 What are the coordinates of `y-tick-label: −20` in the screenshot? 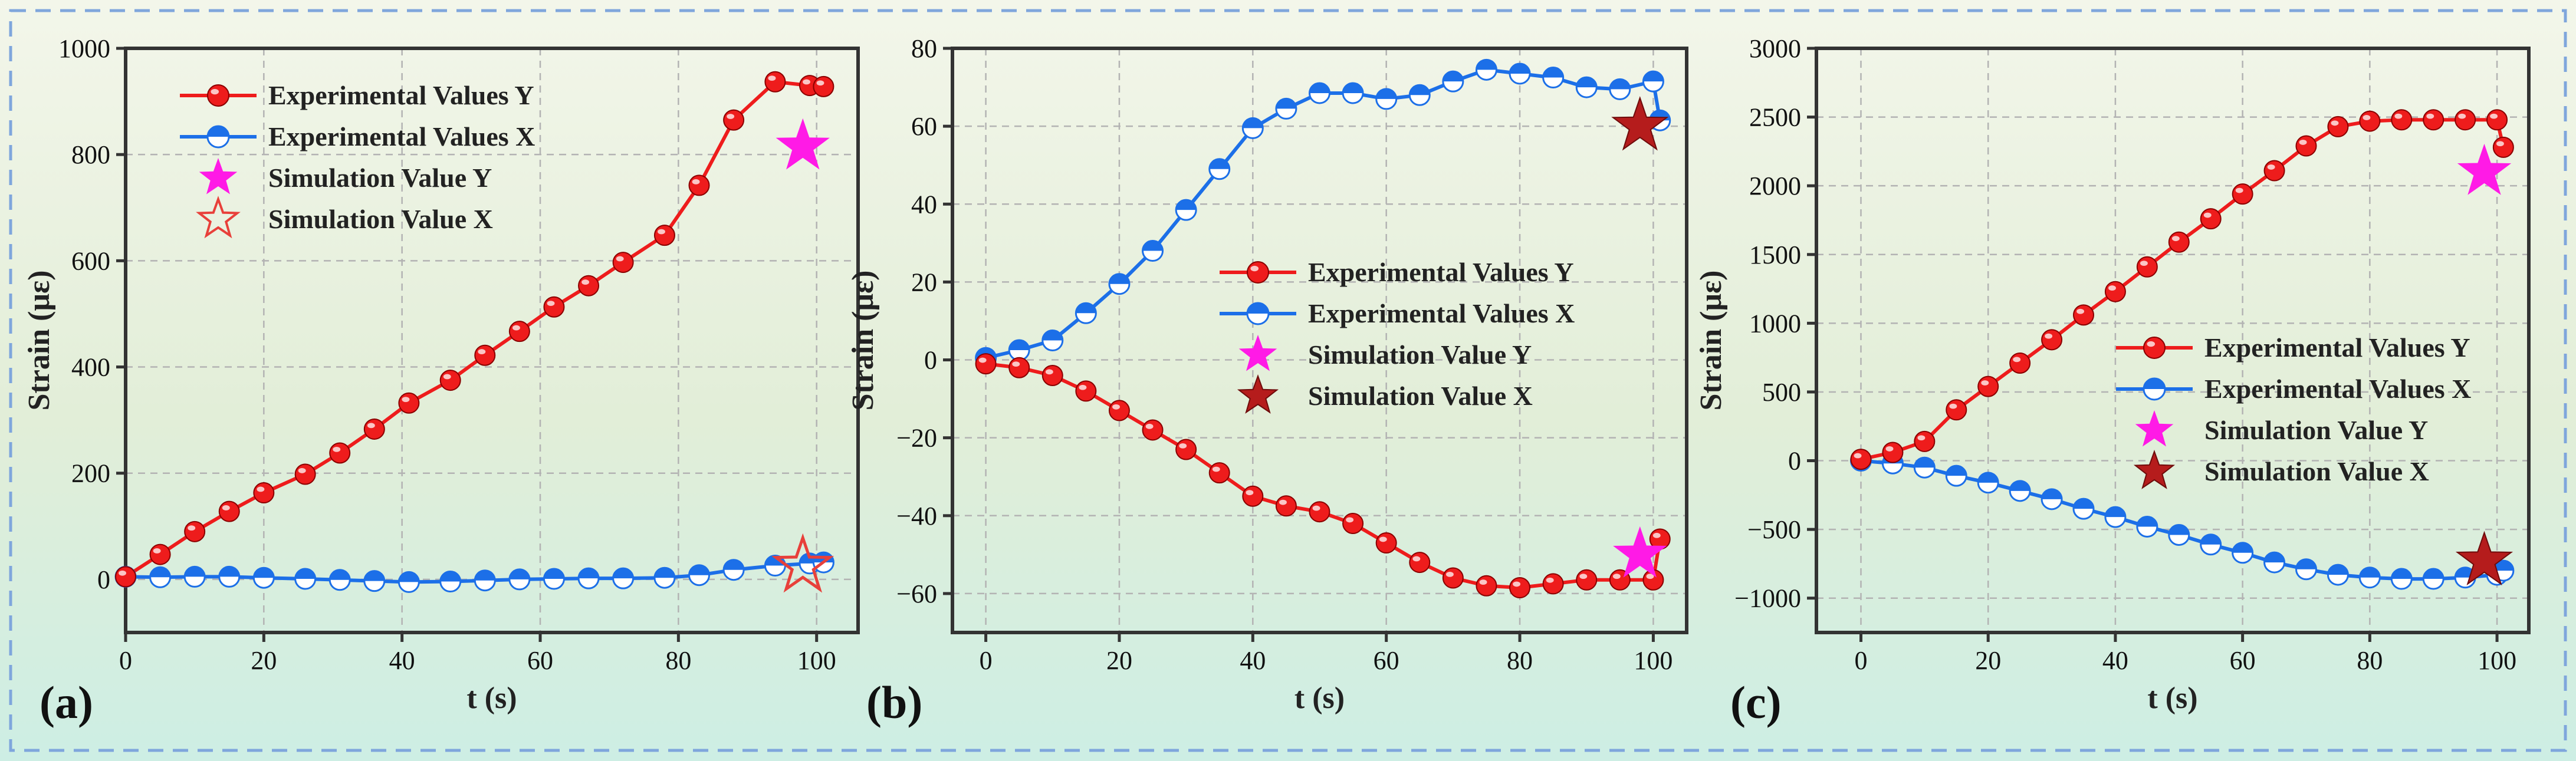 It's located at (916, 439).